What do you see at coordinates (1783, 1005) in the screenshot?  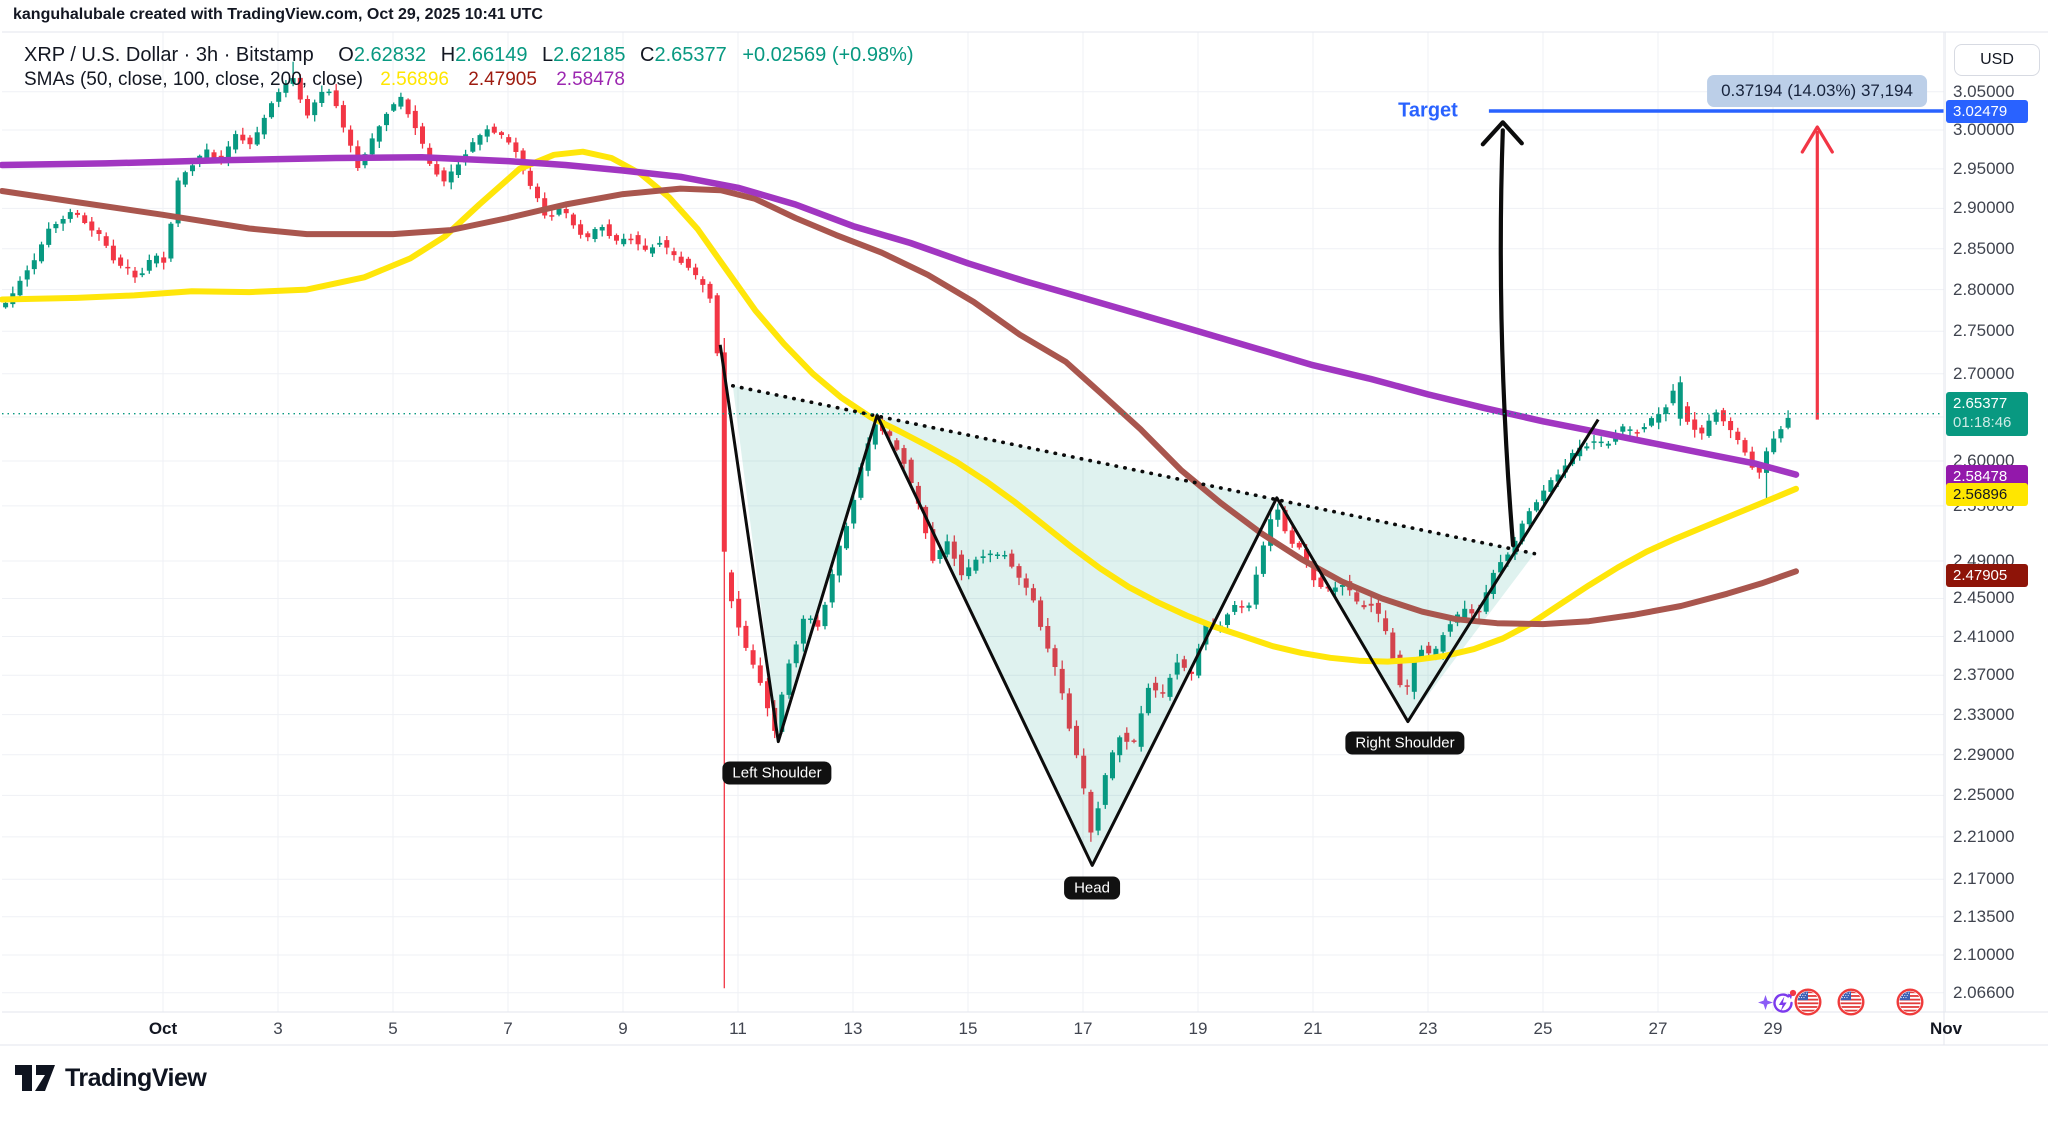 I see `refresh-bolt-event-icon` at bounding box center [1783, 1005].